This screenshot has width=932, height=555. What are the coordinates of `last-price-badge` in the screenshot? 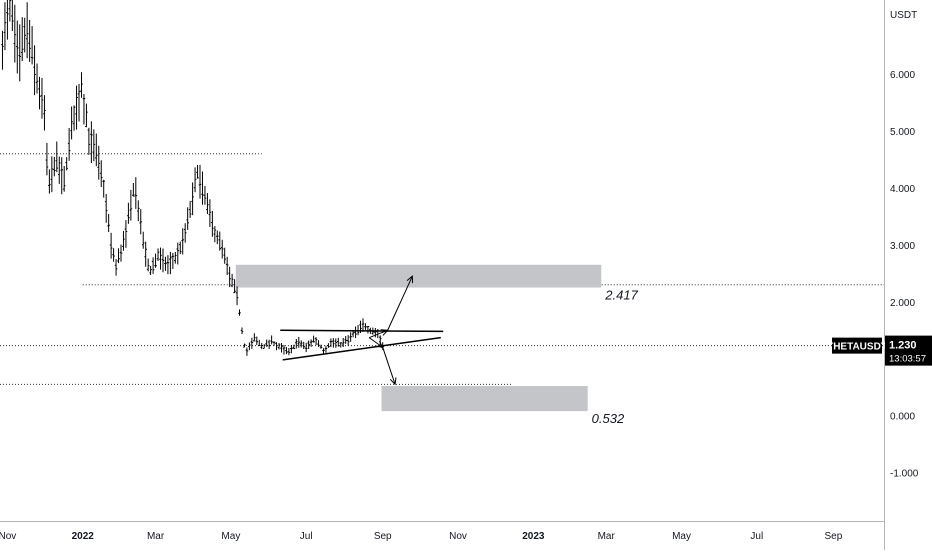 It's located at (908, 350).